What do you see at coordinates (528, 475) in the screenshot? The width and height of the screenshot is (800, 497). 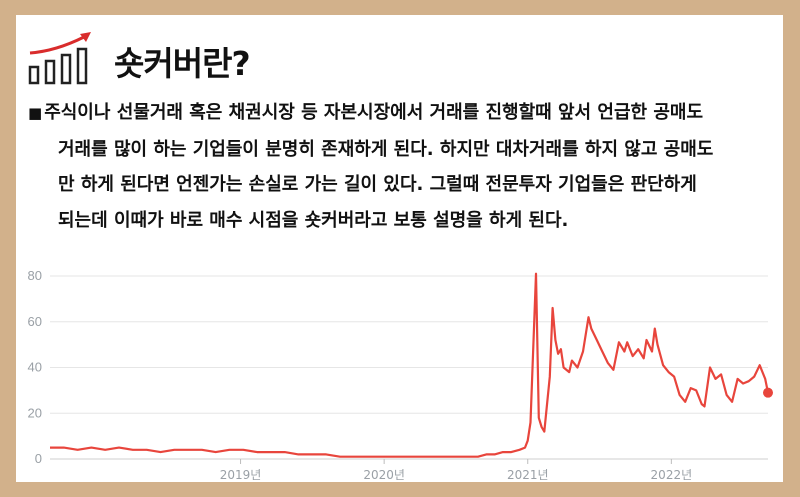 I see `x-tick-label: 2021년` at bounding box center [528, 475].